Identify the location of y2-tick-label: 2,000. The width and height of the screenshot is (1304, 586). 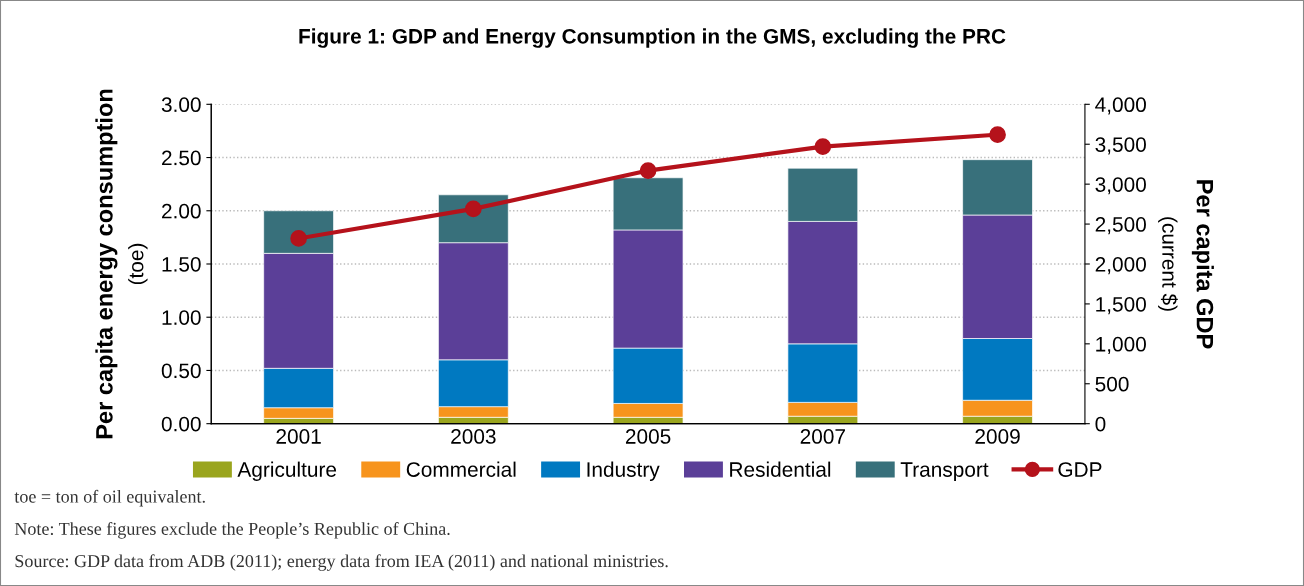
(1120, 265).